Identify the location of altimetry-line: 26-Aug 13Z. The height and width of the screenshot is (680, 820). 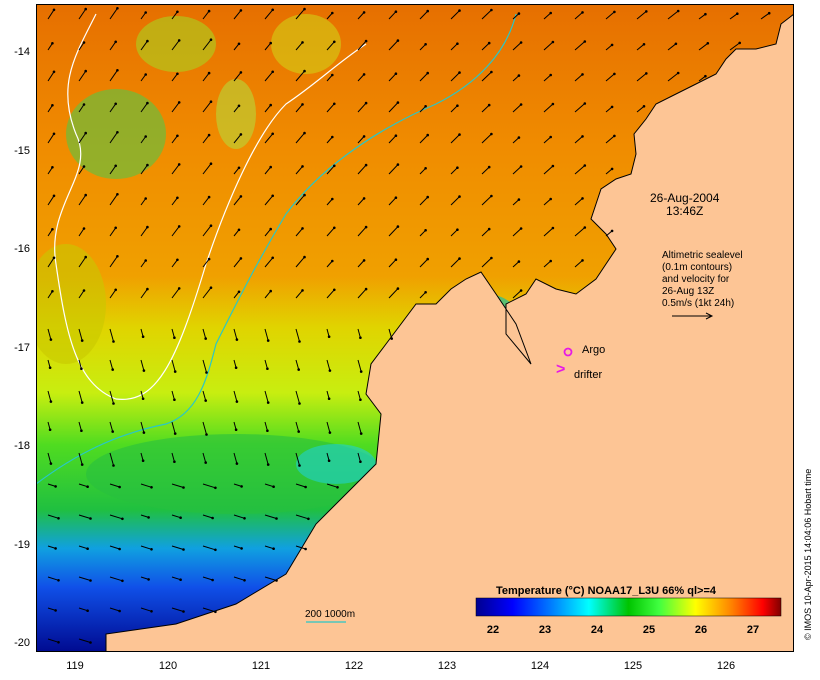
(688, 291).